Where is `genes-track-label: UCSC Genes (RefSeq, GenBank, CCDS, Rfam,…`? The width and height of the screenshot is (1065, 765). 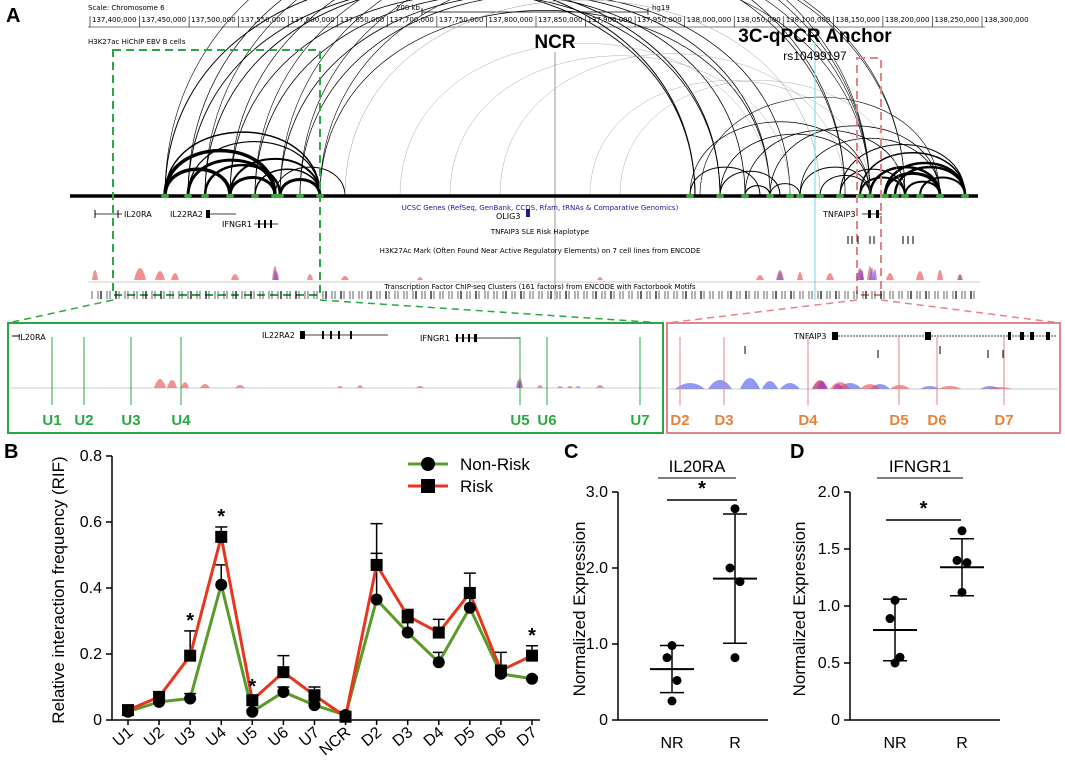 genes-track-label: UCSC Genes (RefSeq, GenBank, CCDS, Rfam,… is located at coordinates (540, 208).